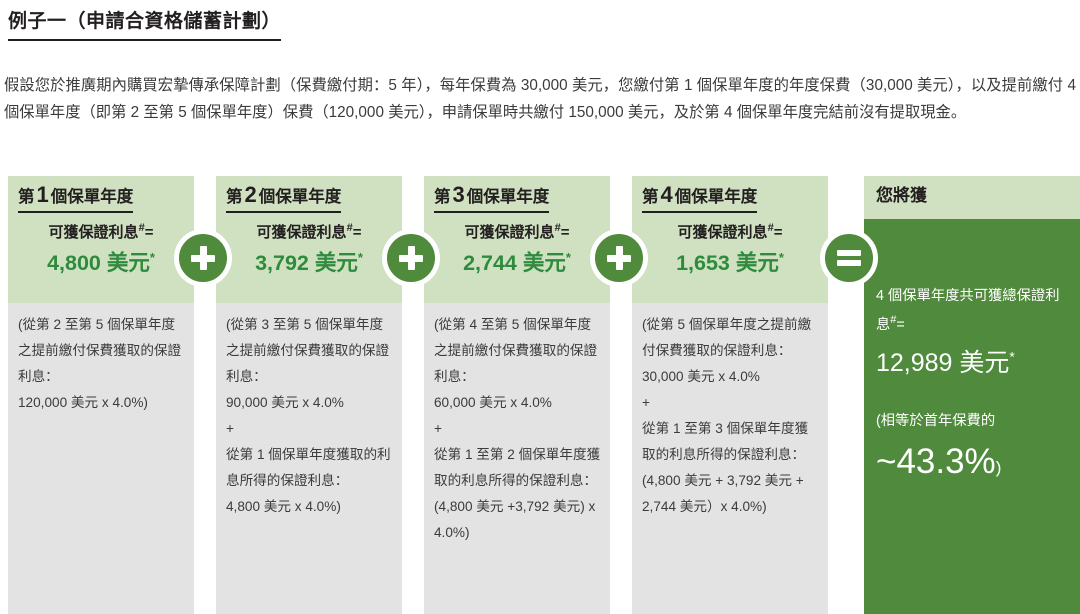  Describe the element at coordinates (517, 467) in the screenshot. I see `year-card-3-detail-line: 從第 1 至第 2 個保單年度獲取的利息所得的保證利息：` at that location.